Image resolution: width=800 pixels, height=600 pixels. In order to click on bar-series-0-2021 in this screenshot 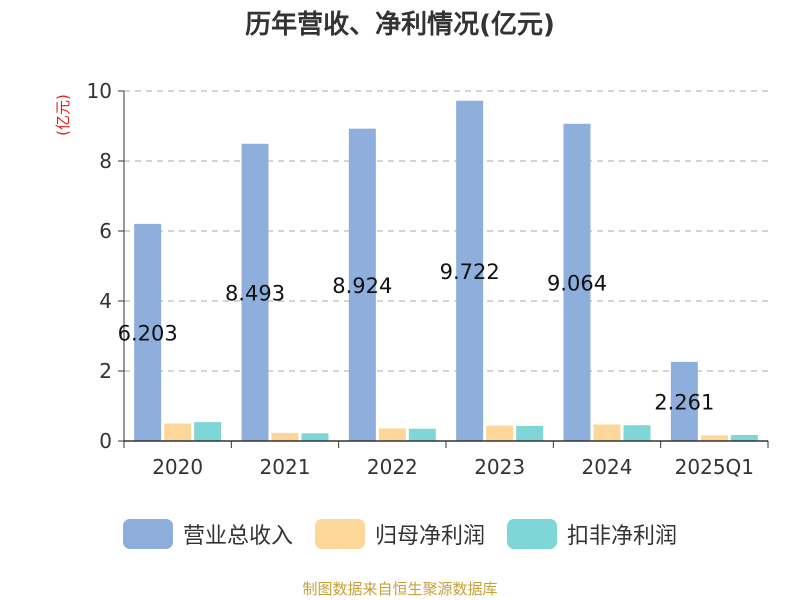, I will do `click(255, 292)`.